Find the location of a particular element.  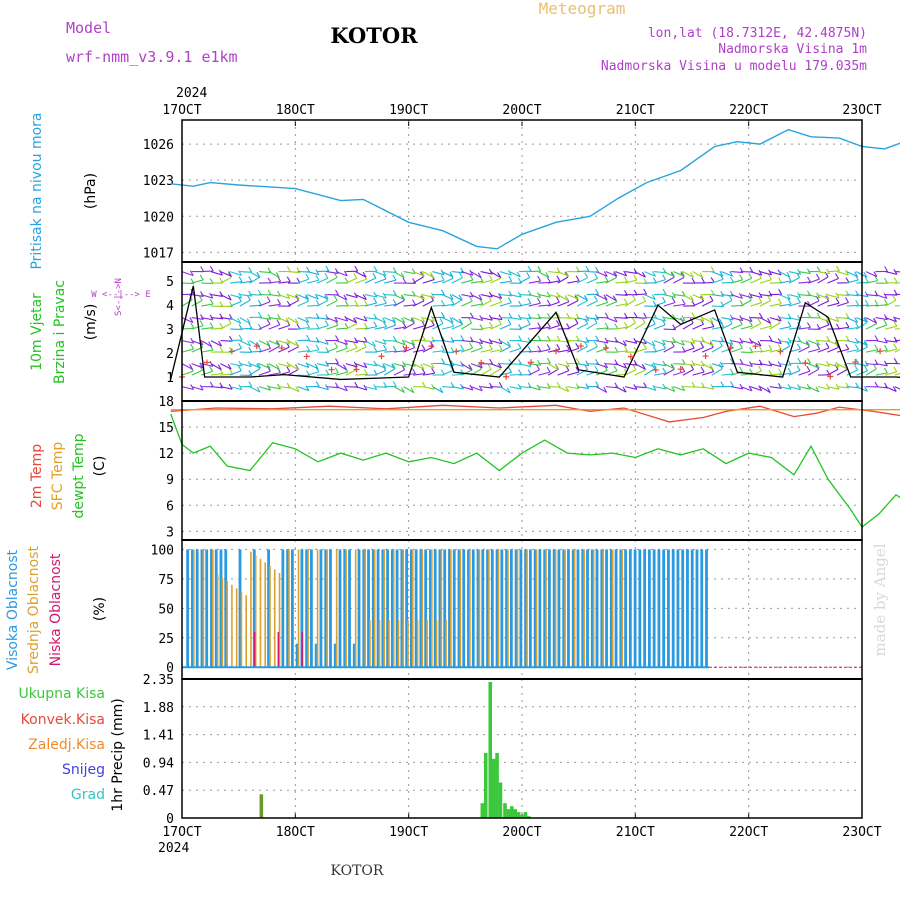

low-cloud-bar is located at coordinates (278, 649).